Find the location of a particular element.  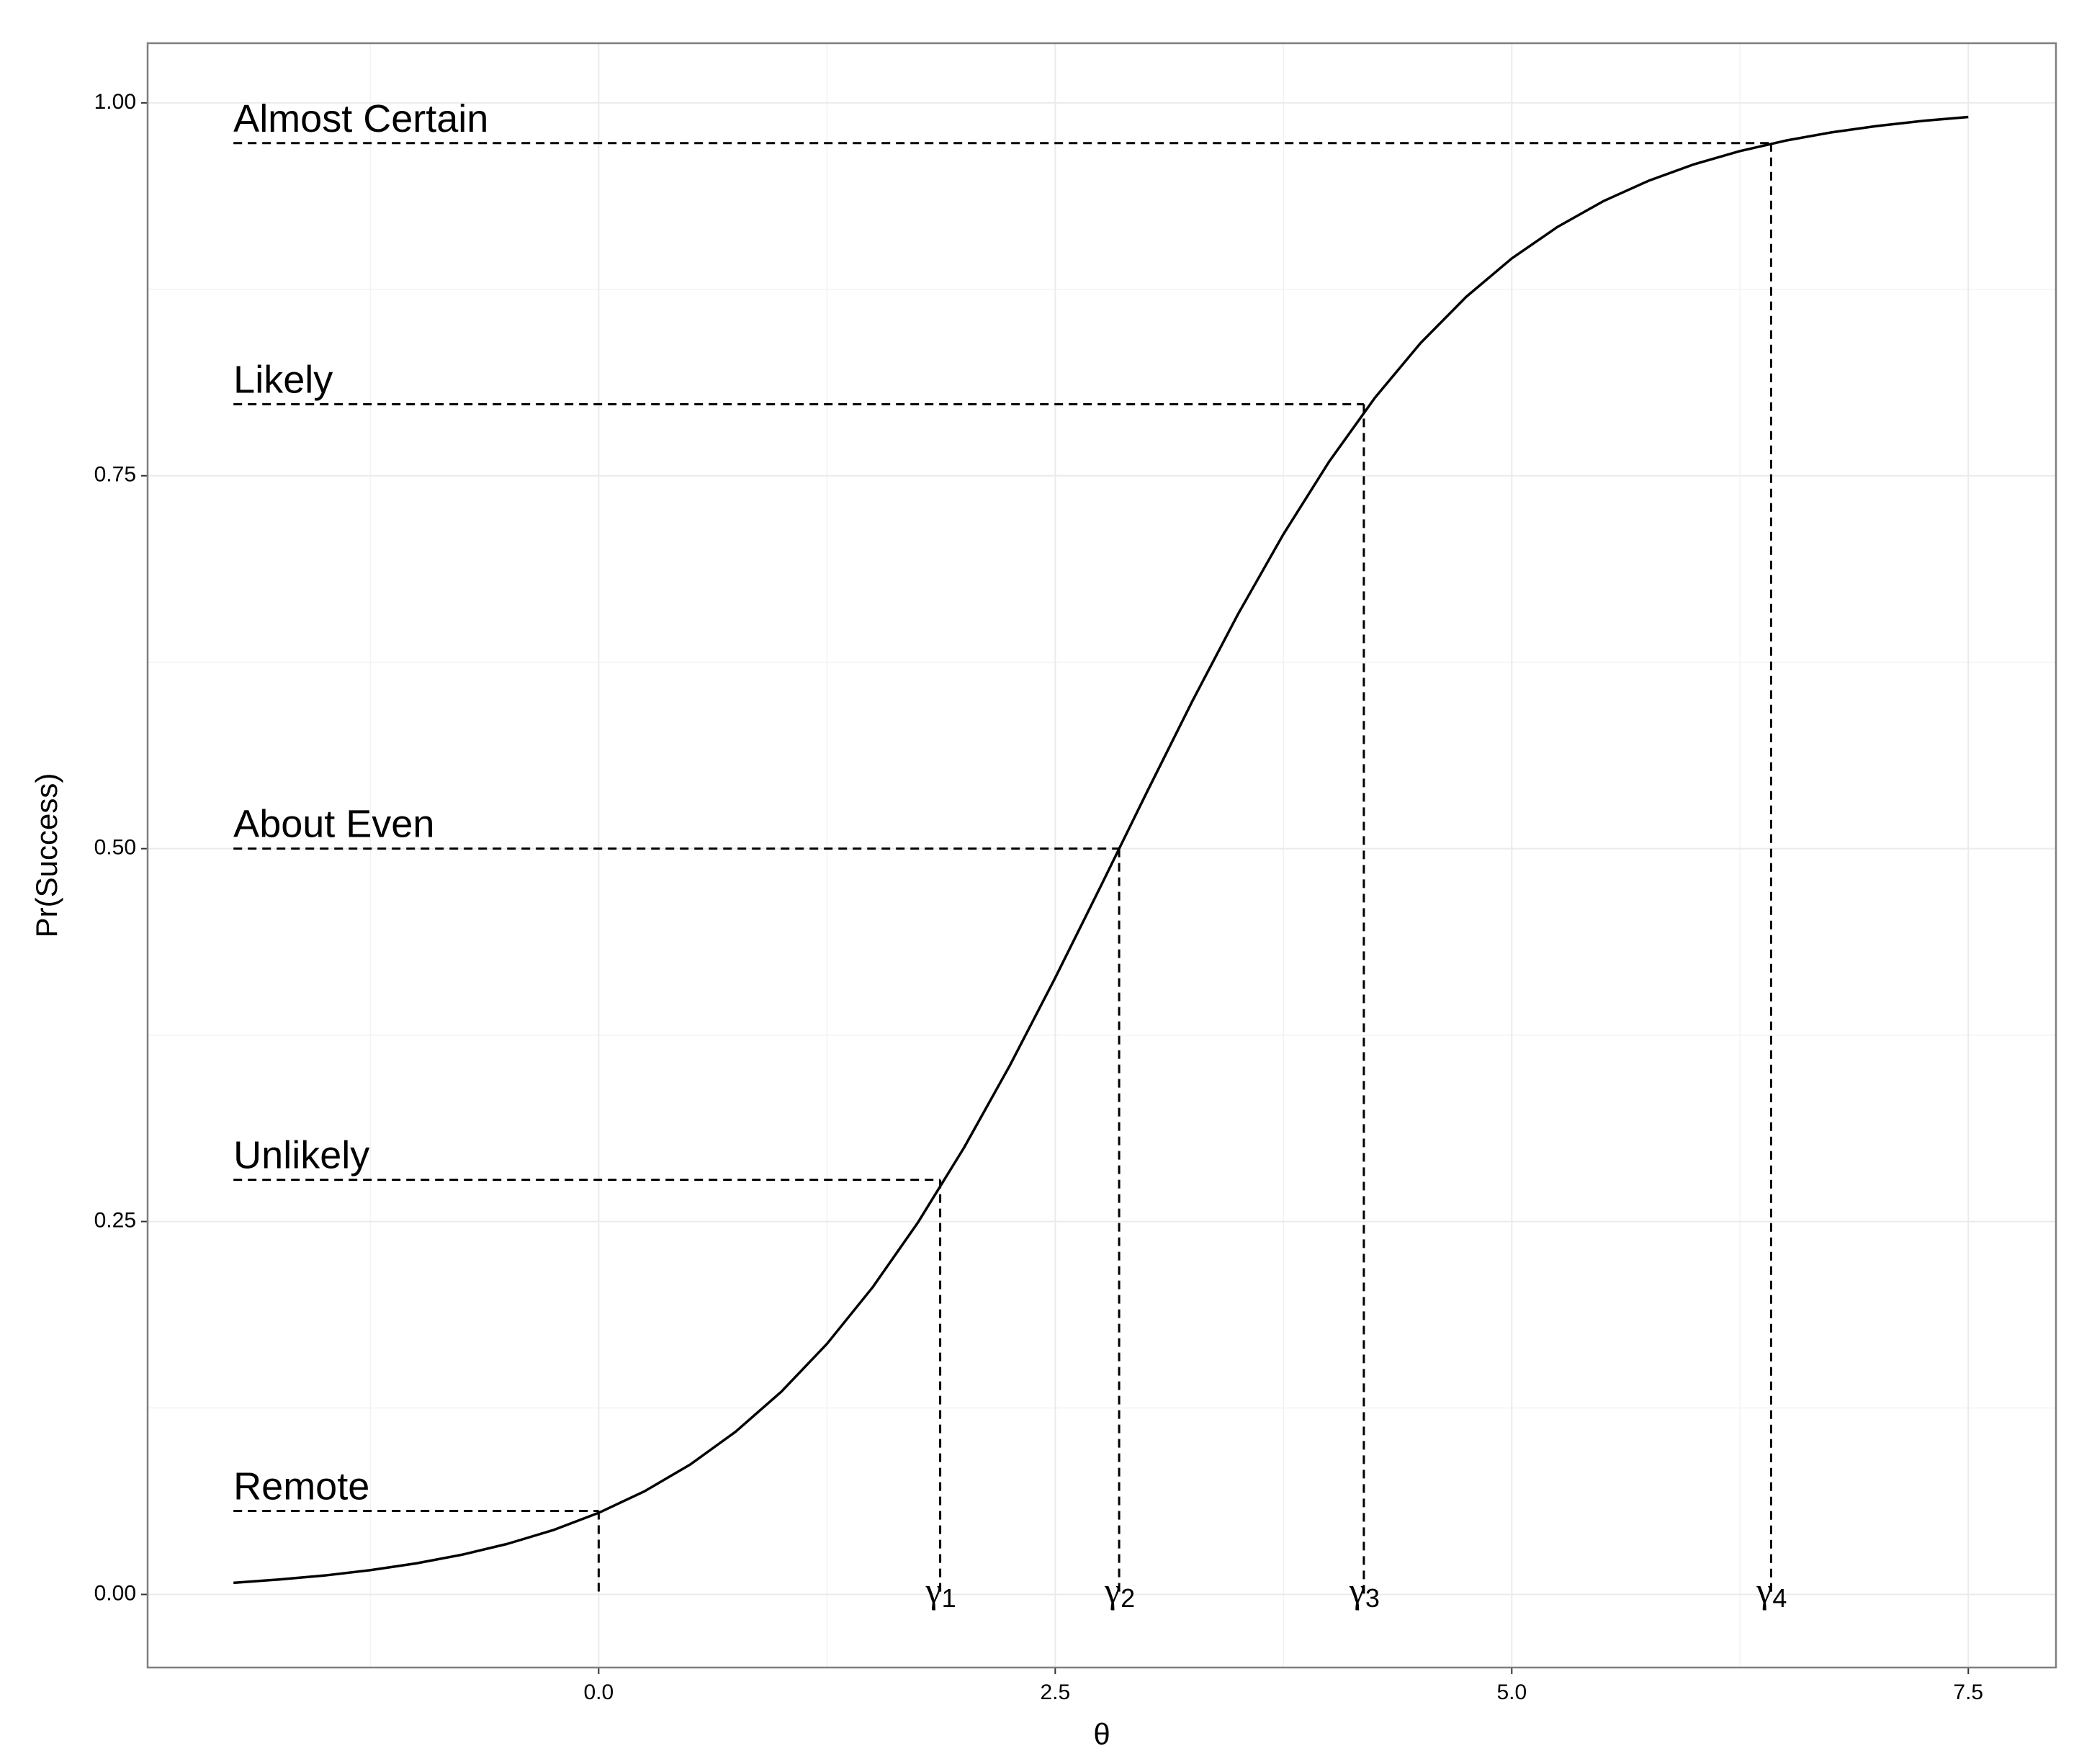

y-tick-label: 0.25 is located at coordinates (115, 1221).